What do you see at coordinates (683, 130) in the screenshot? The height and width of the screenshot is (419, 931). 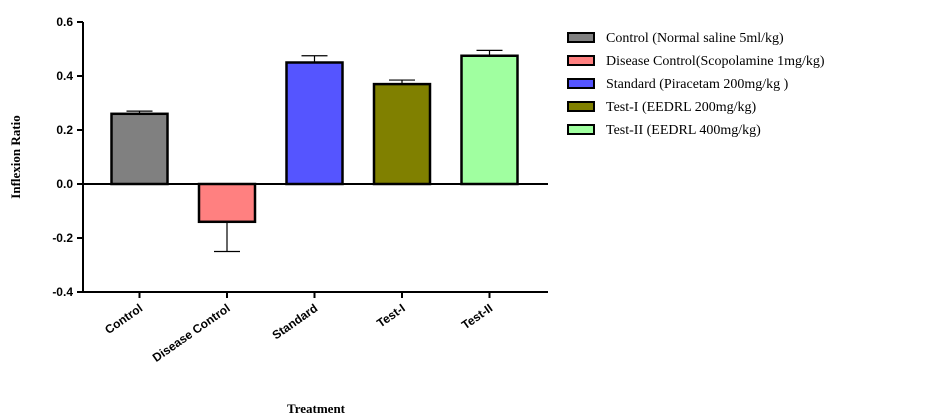 I see `legend-label-5: Test-II (EEDRL 400mg/kg)` at bounding box center [683, 130].